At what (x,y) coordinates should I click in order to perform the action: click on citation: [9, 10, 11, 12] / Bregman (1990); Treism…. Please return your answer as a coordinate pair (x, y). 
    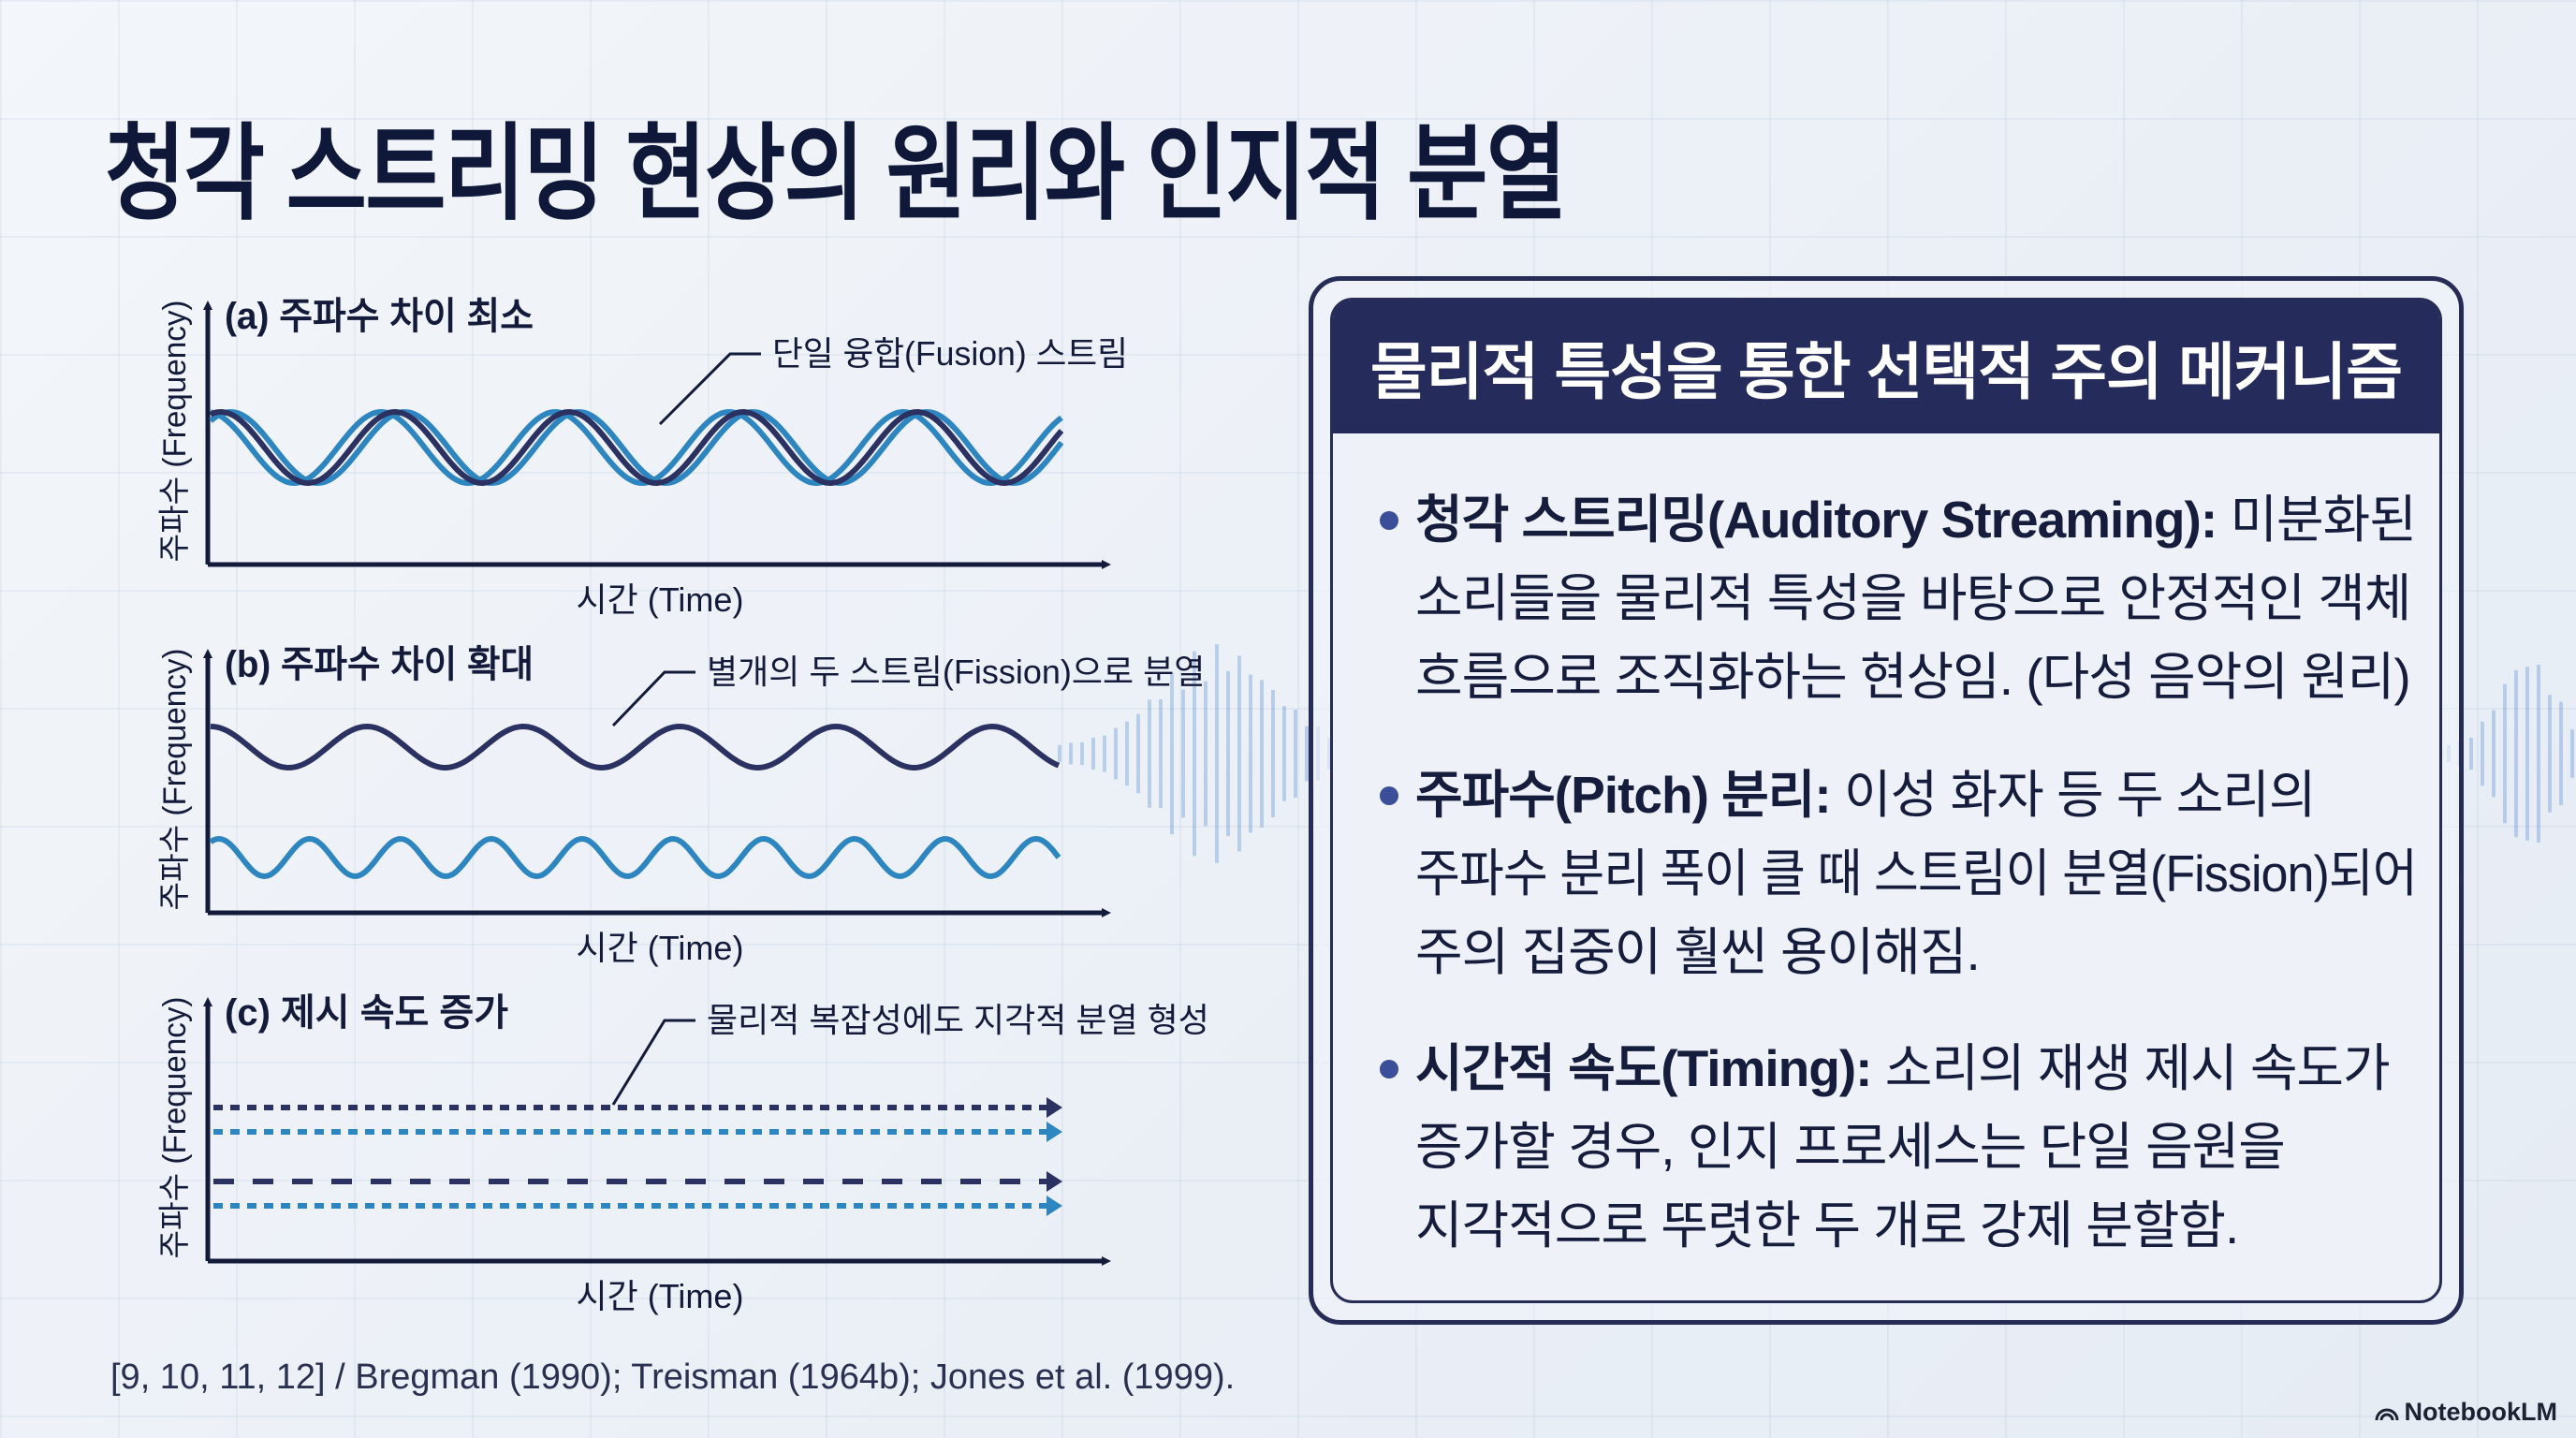
    Looking at the image, I should click on (673, 1377).